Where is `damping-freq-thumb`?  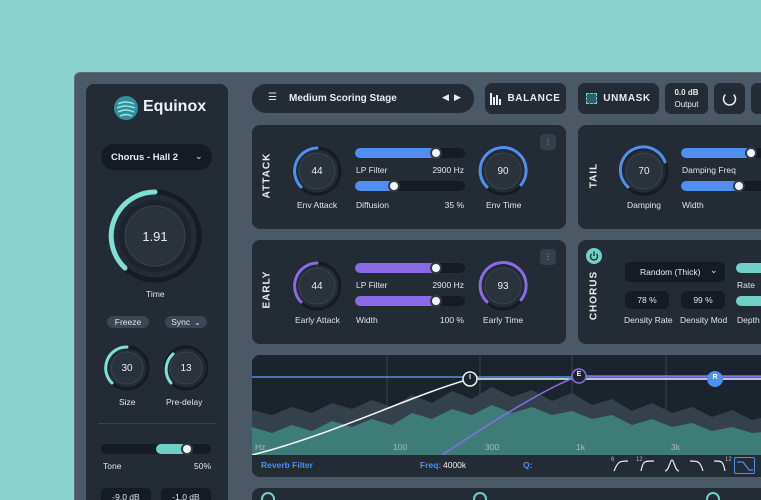
damping-freq-thumb is located at coordinates (751, 153).